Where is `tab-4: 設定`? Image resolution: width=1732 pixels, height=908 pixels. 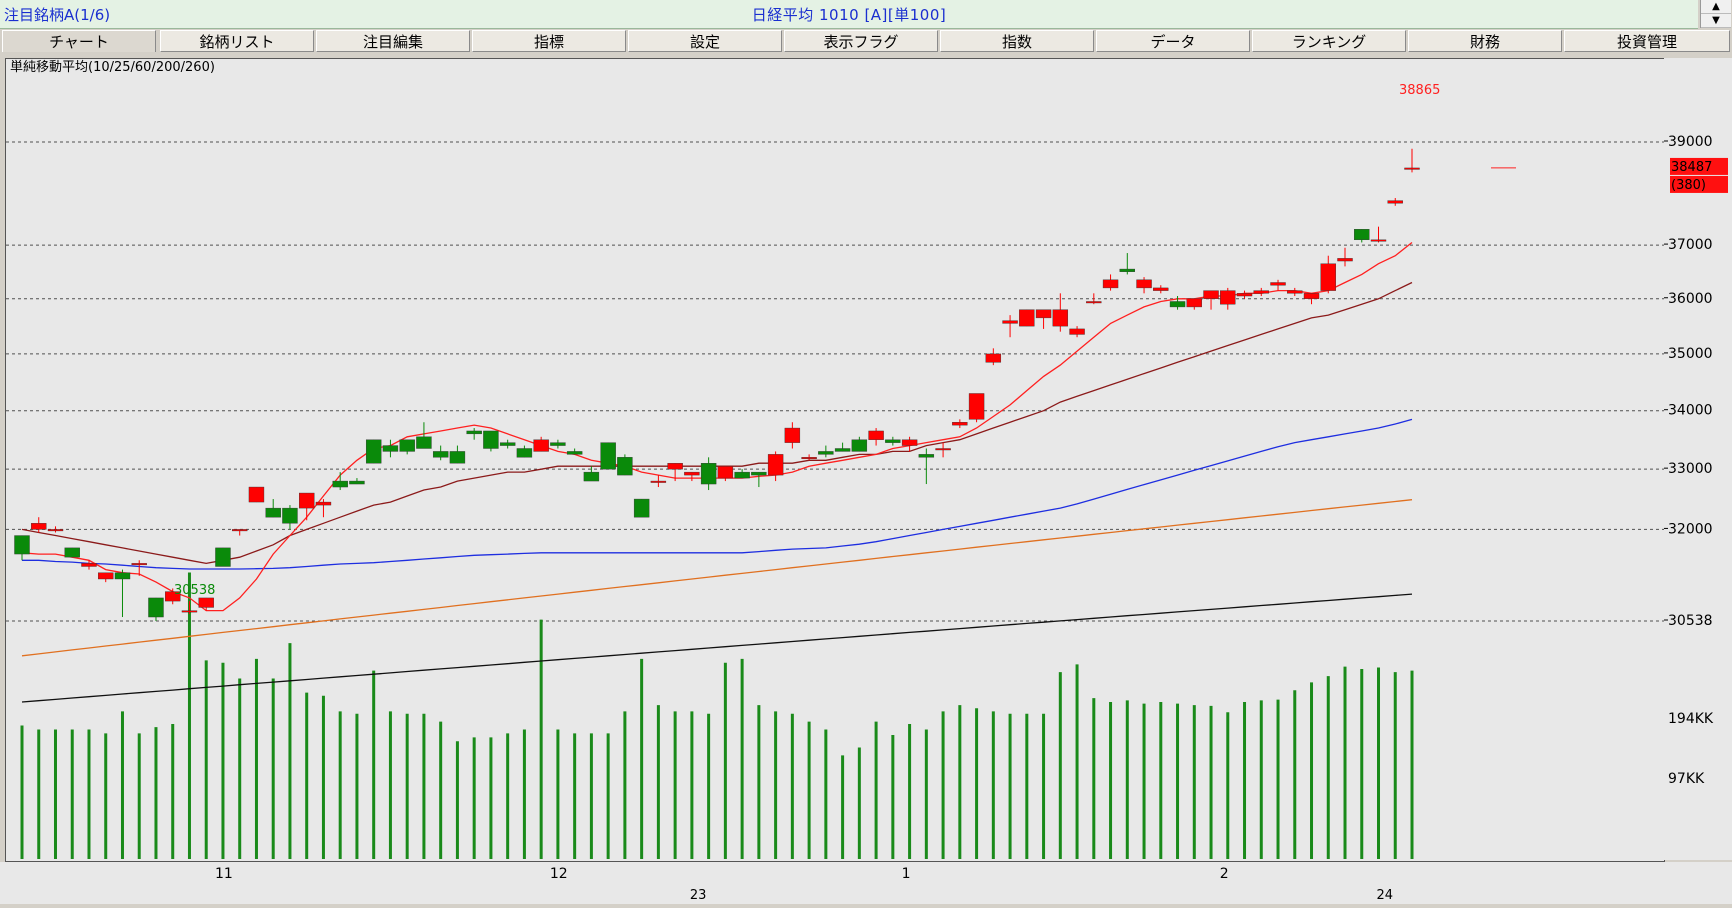
tab-4: 設定 is located at coordinates (705, 41).